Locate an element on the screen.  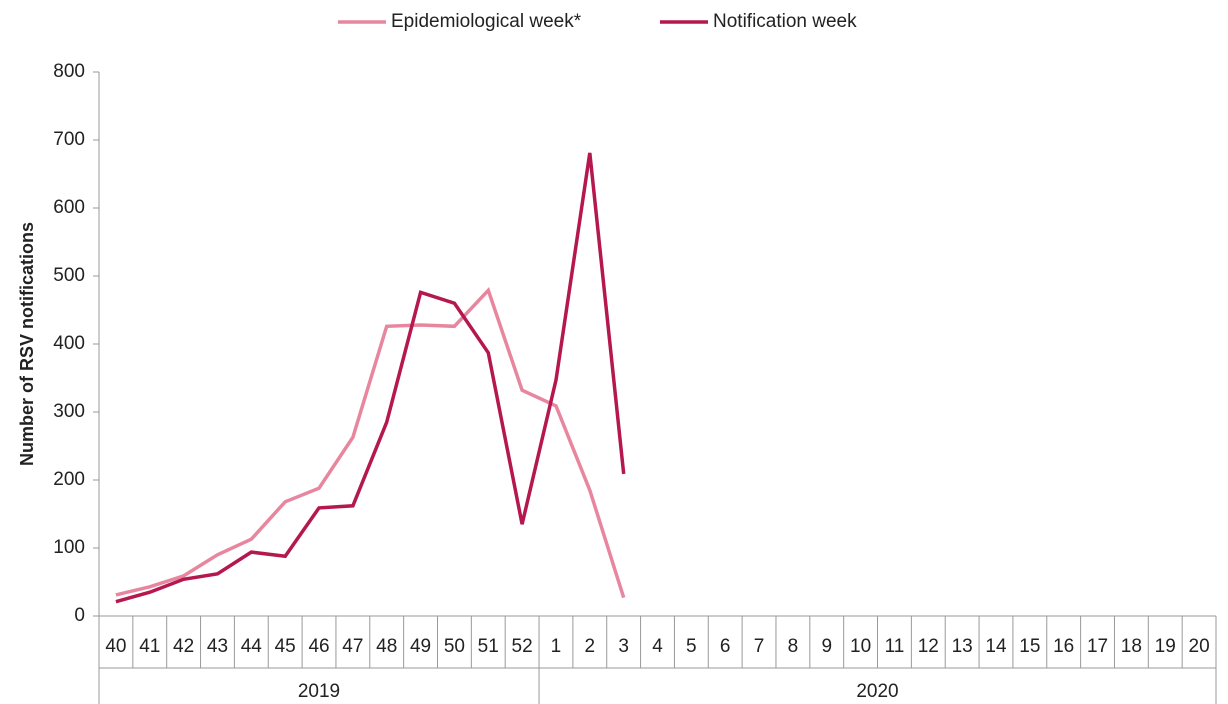
x-tick-label: 49 is located at coordinates (420, 646).